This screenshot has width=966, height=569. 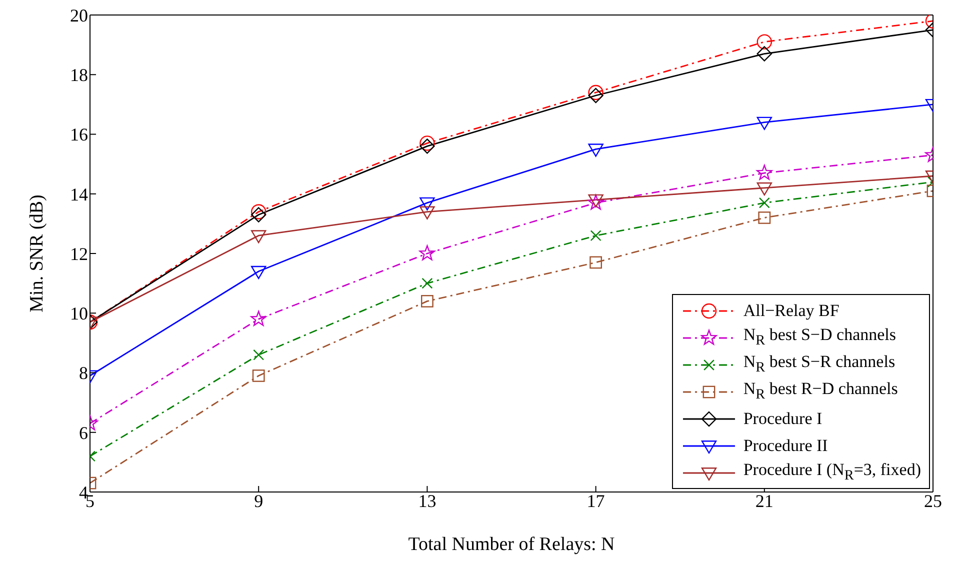 What do you see at coordinates (83, 373) in the screenshot?
I see `y-tick-label: 8` at bounding box center [83, 373].